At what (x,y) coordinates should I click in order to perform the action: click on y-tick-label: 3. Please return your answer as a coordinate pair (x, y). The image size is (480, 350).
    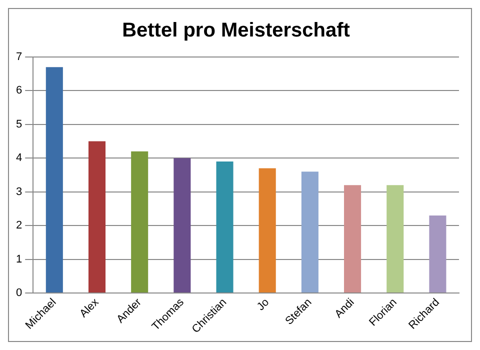
    Looking at the image, I should click on (19, 192).